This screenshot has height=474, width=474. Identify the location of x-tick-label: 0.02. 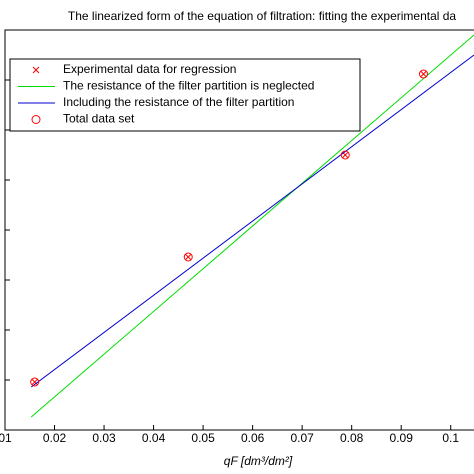
(55, 438).